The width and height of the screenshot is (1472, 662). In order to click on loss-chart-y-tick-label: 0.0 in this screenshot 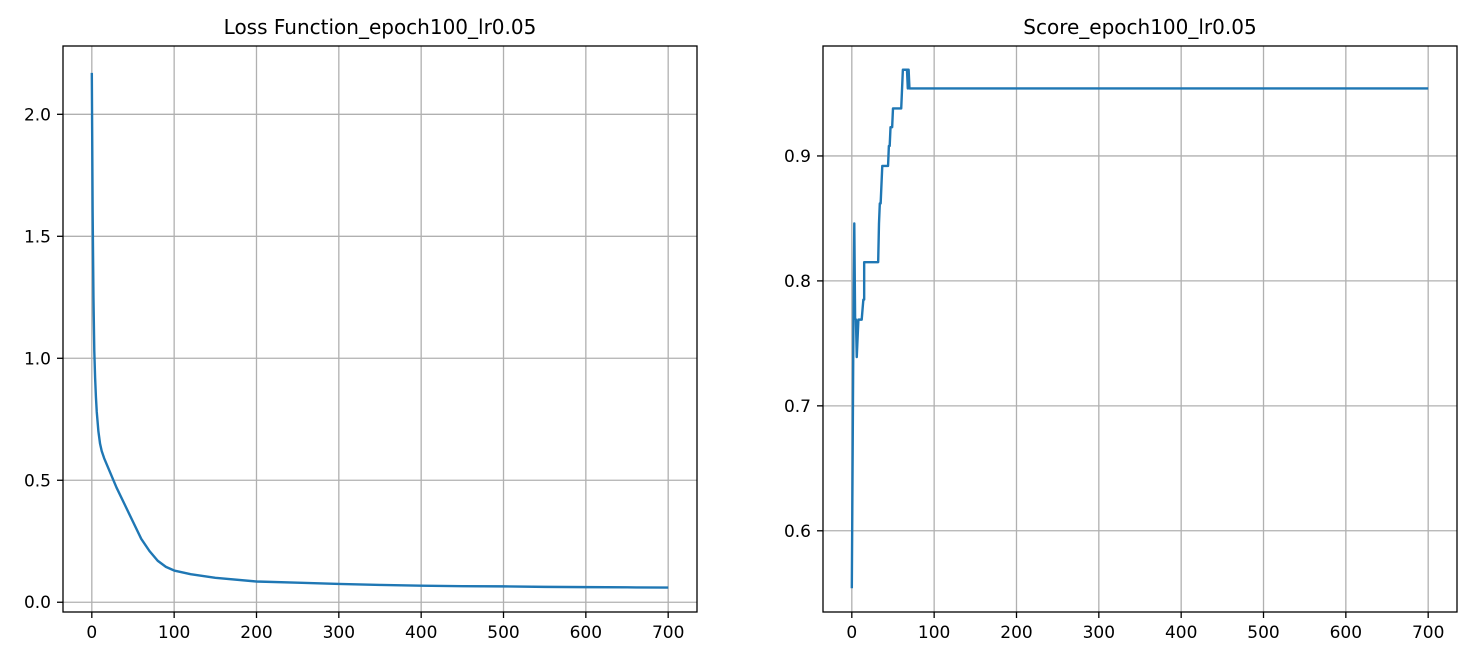, I will do `click(37, 603)`.